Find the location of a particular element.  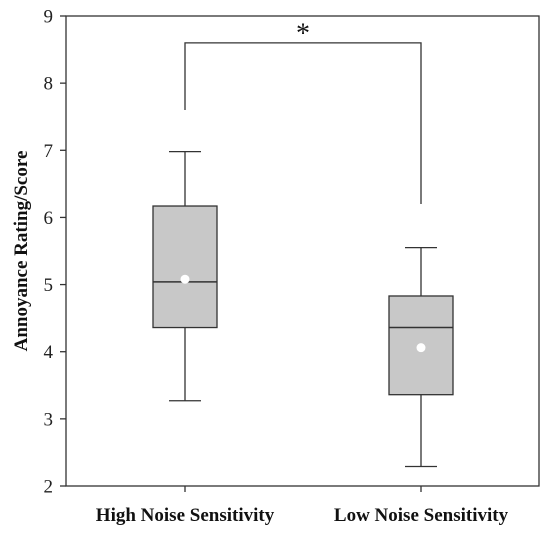

y-axis-title: Annoyance Rating/Score is located at coordinates (21, 251).